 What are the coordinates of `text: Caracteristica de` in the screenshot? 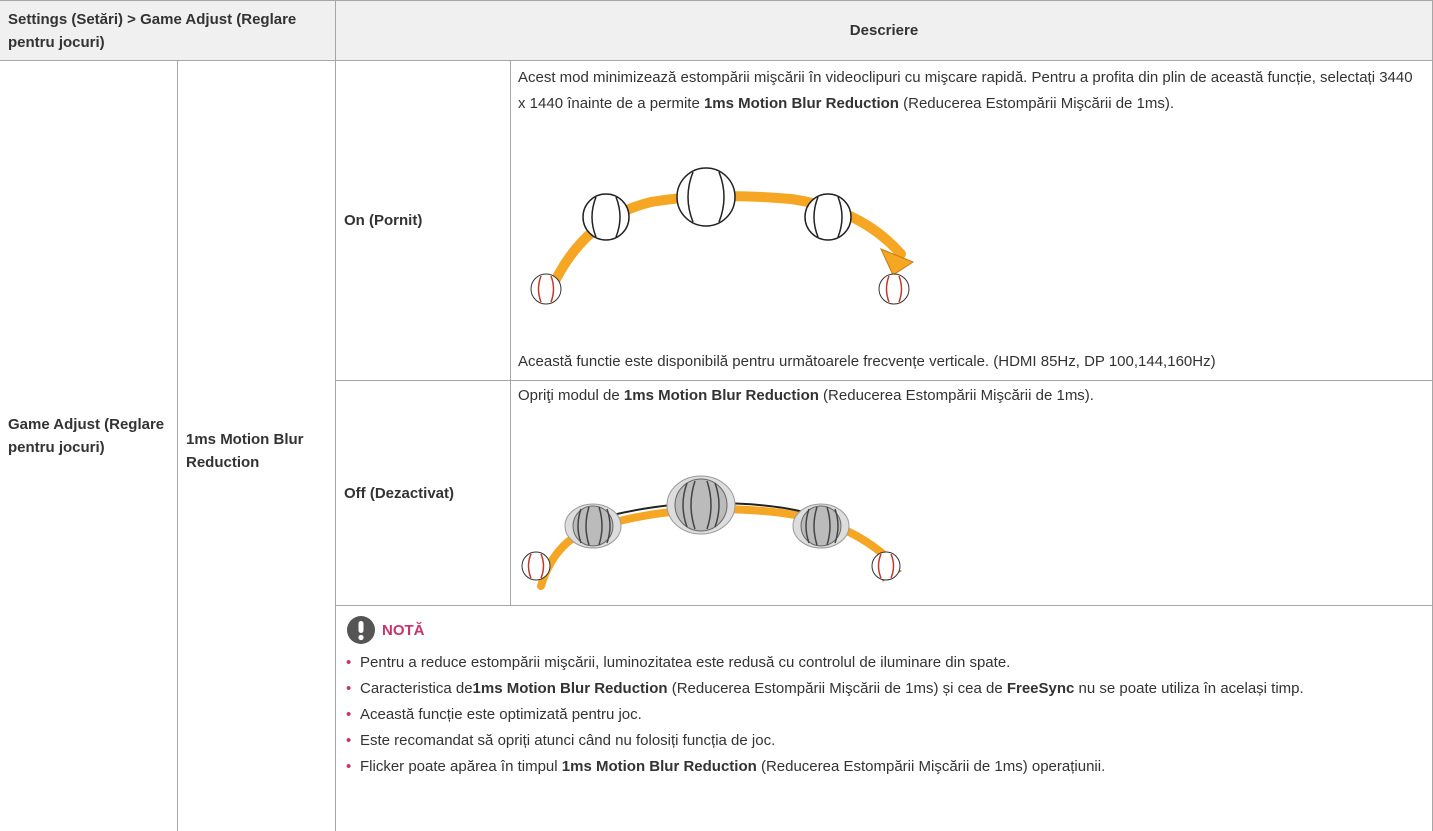 It's located at (416, 688).